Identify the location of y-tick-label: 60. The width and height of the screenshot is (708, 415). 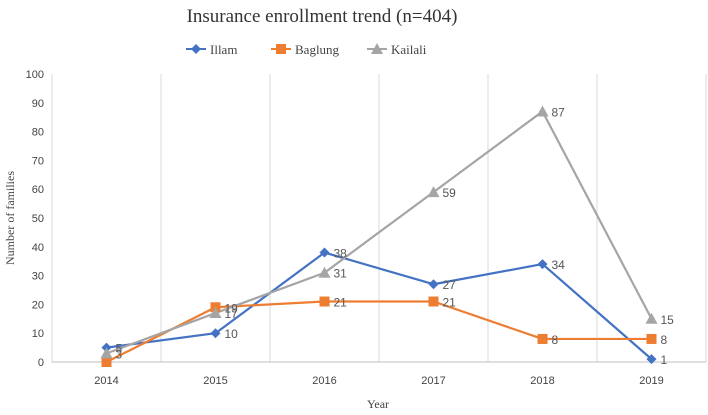
(38, 190).